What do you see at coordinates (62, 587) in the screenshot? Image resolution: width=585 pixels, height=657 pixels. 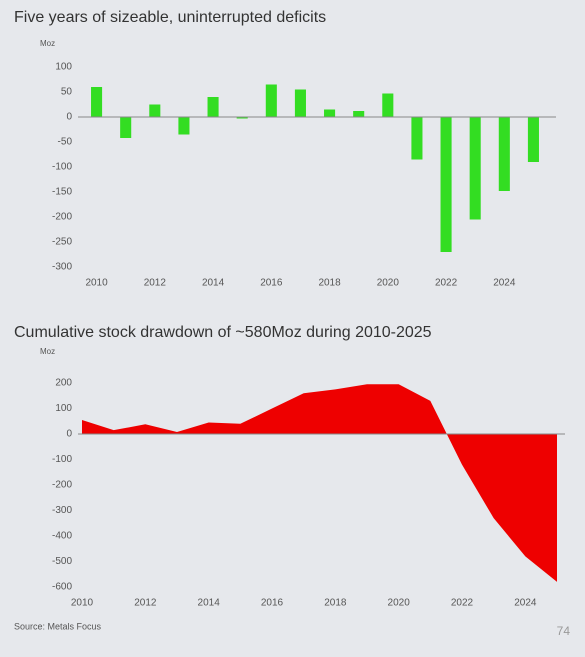 I see `y-tick-label: -600` at bounding box center [62, 587].